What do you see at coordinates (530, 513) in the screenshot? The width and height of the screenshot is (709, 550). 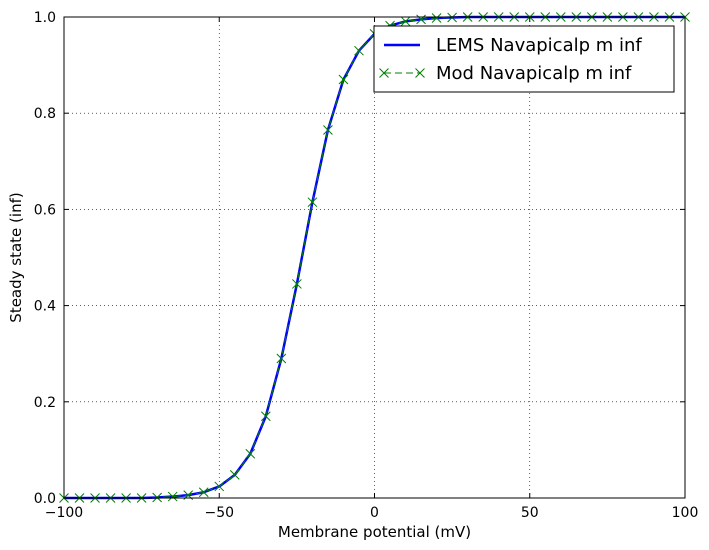 I see `x-tick-label: 50` at bounding box center [530, 513].